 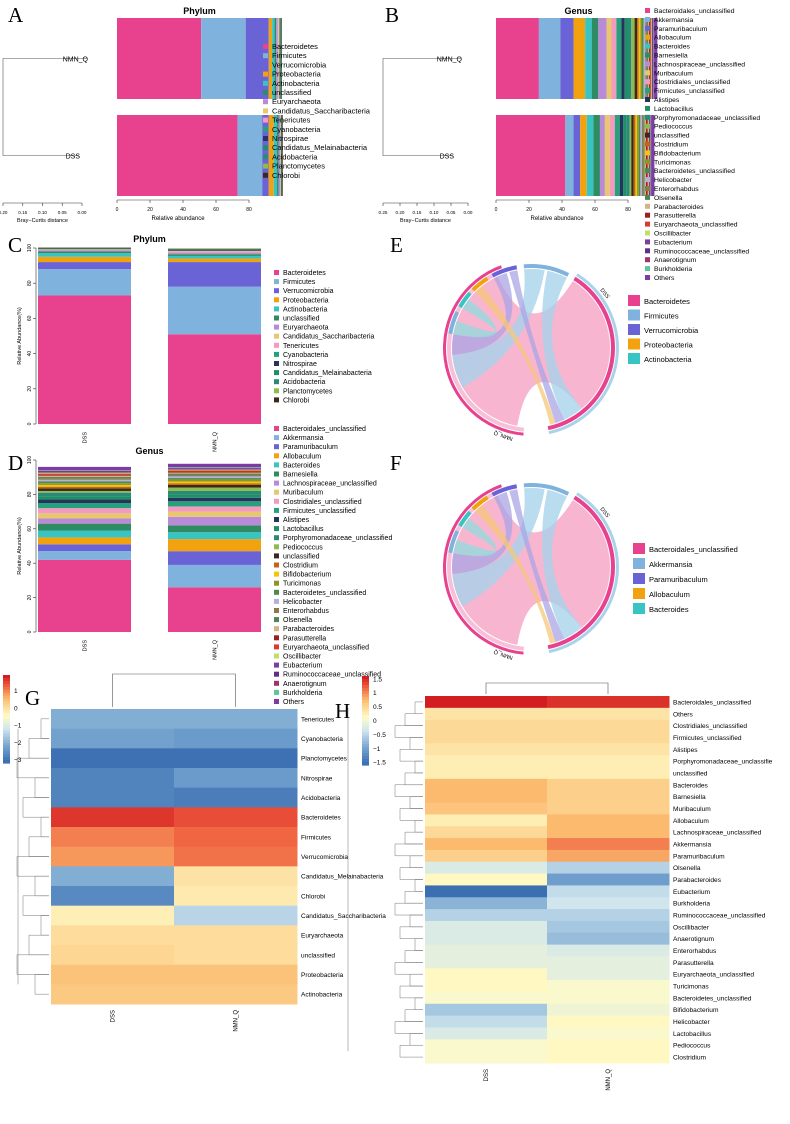 I want to click on dendrogram-tick-label: 0.15, so click(x=22, y=212).